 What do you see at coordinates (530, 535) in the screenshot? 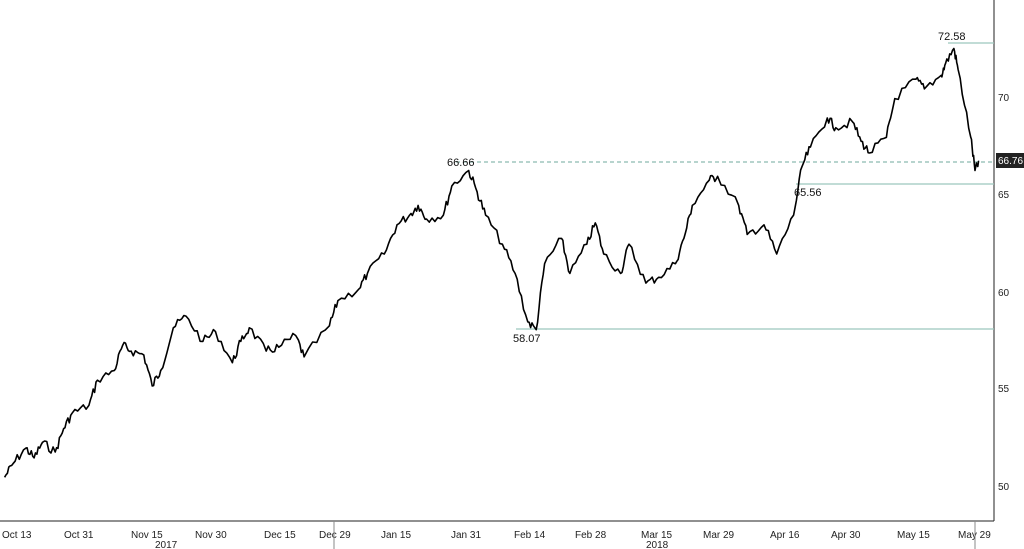
I see `x-tick: Feb 14` at bounding box center [530, 535].